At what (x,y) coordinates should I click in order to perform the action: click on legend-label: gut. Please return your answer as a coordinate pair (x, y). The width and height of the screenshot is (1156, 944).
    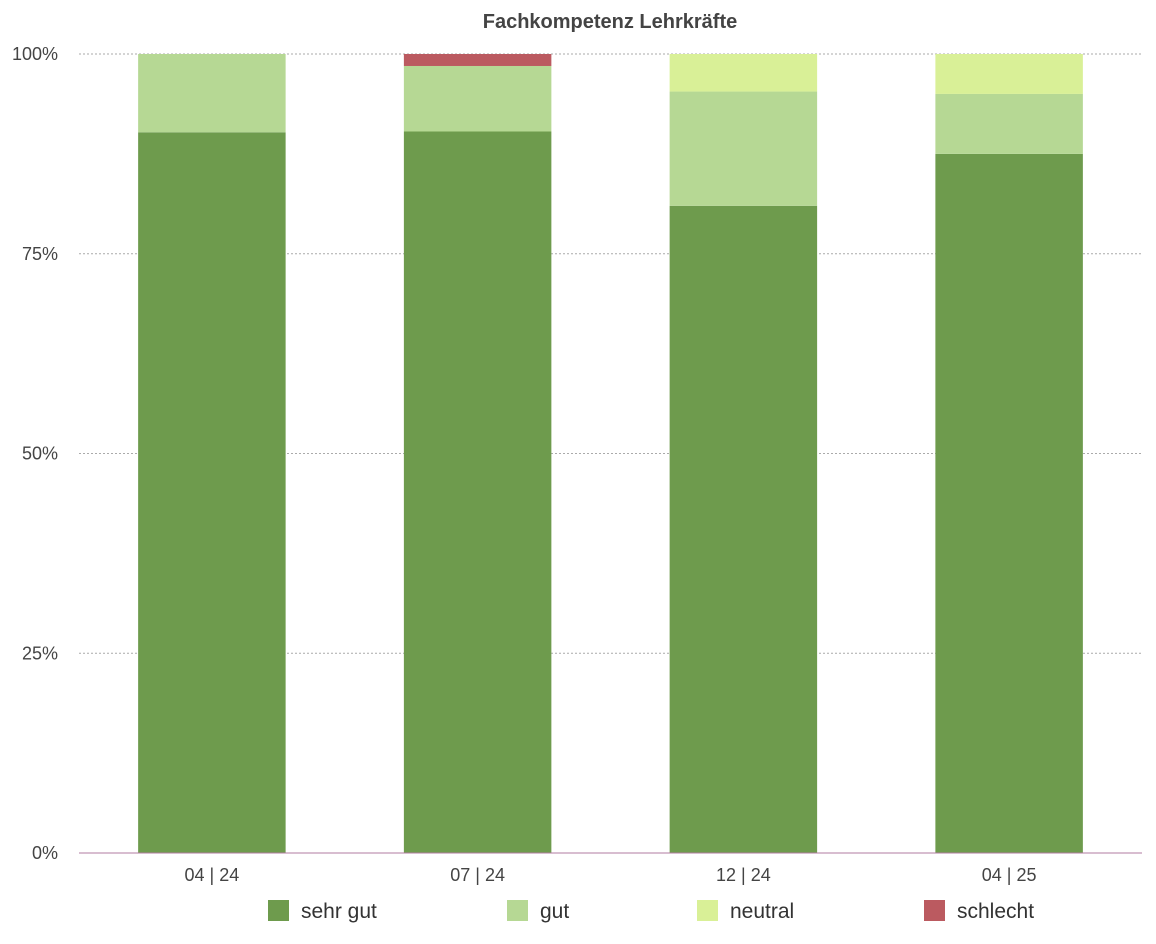
    Looking at the image, I should click on (554, 911).